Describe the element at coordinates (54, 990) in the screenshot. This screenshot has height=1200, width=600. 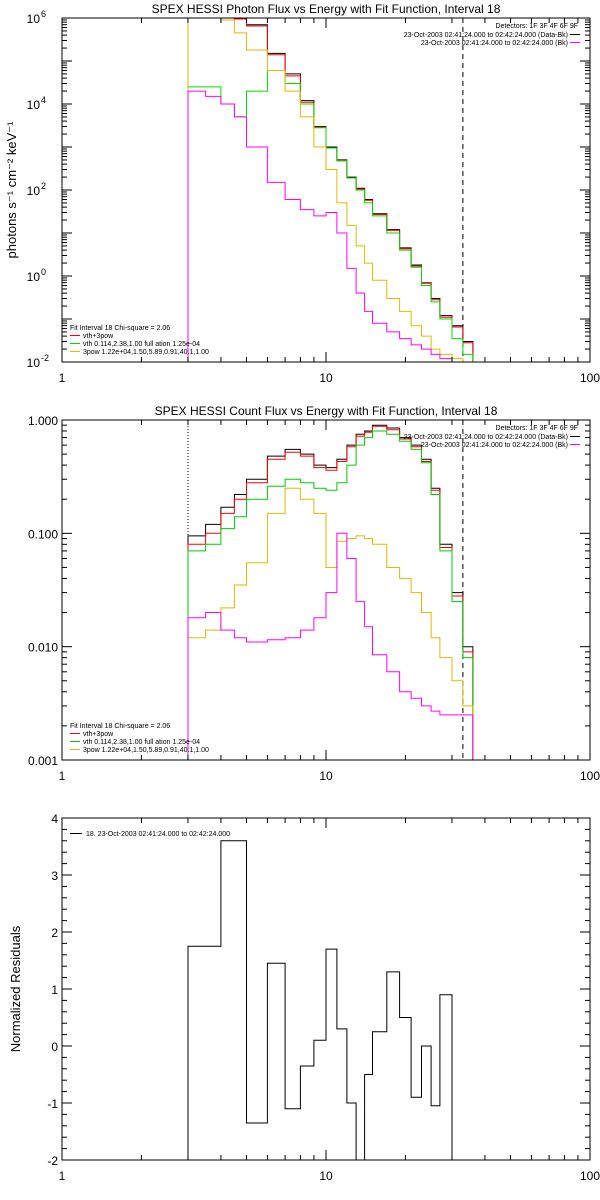
I see `y-tick-label: 1` at that location.